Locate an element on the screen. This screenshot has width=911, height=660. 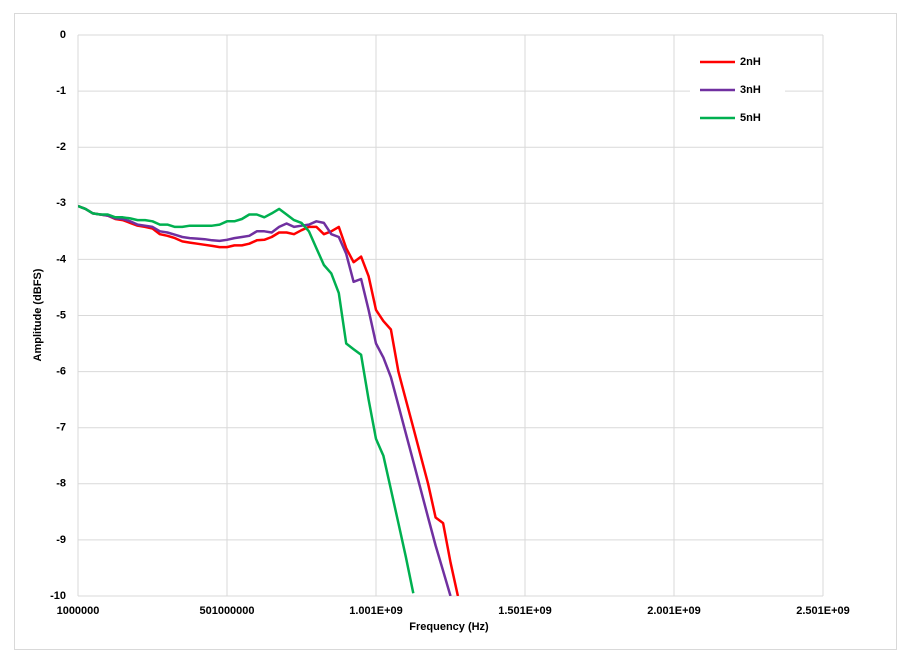
x-tick-label: 1000000 is located at coordinates (78, 611).